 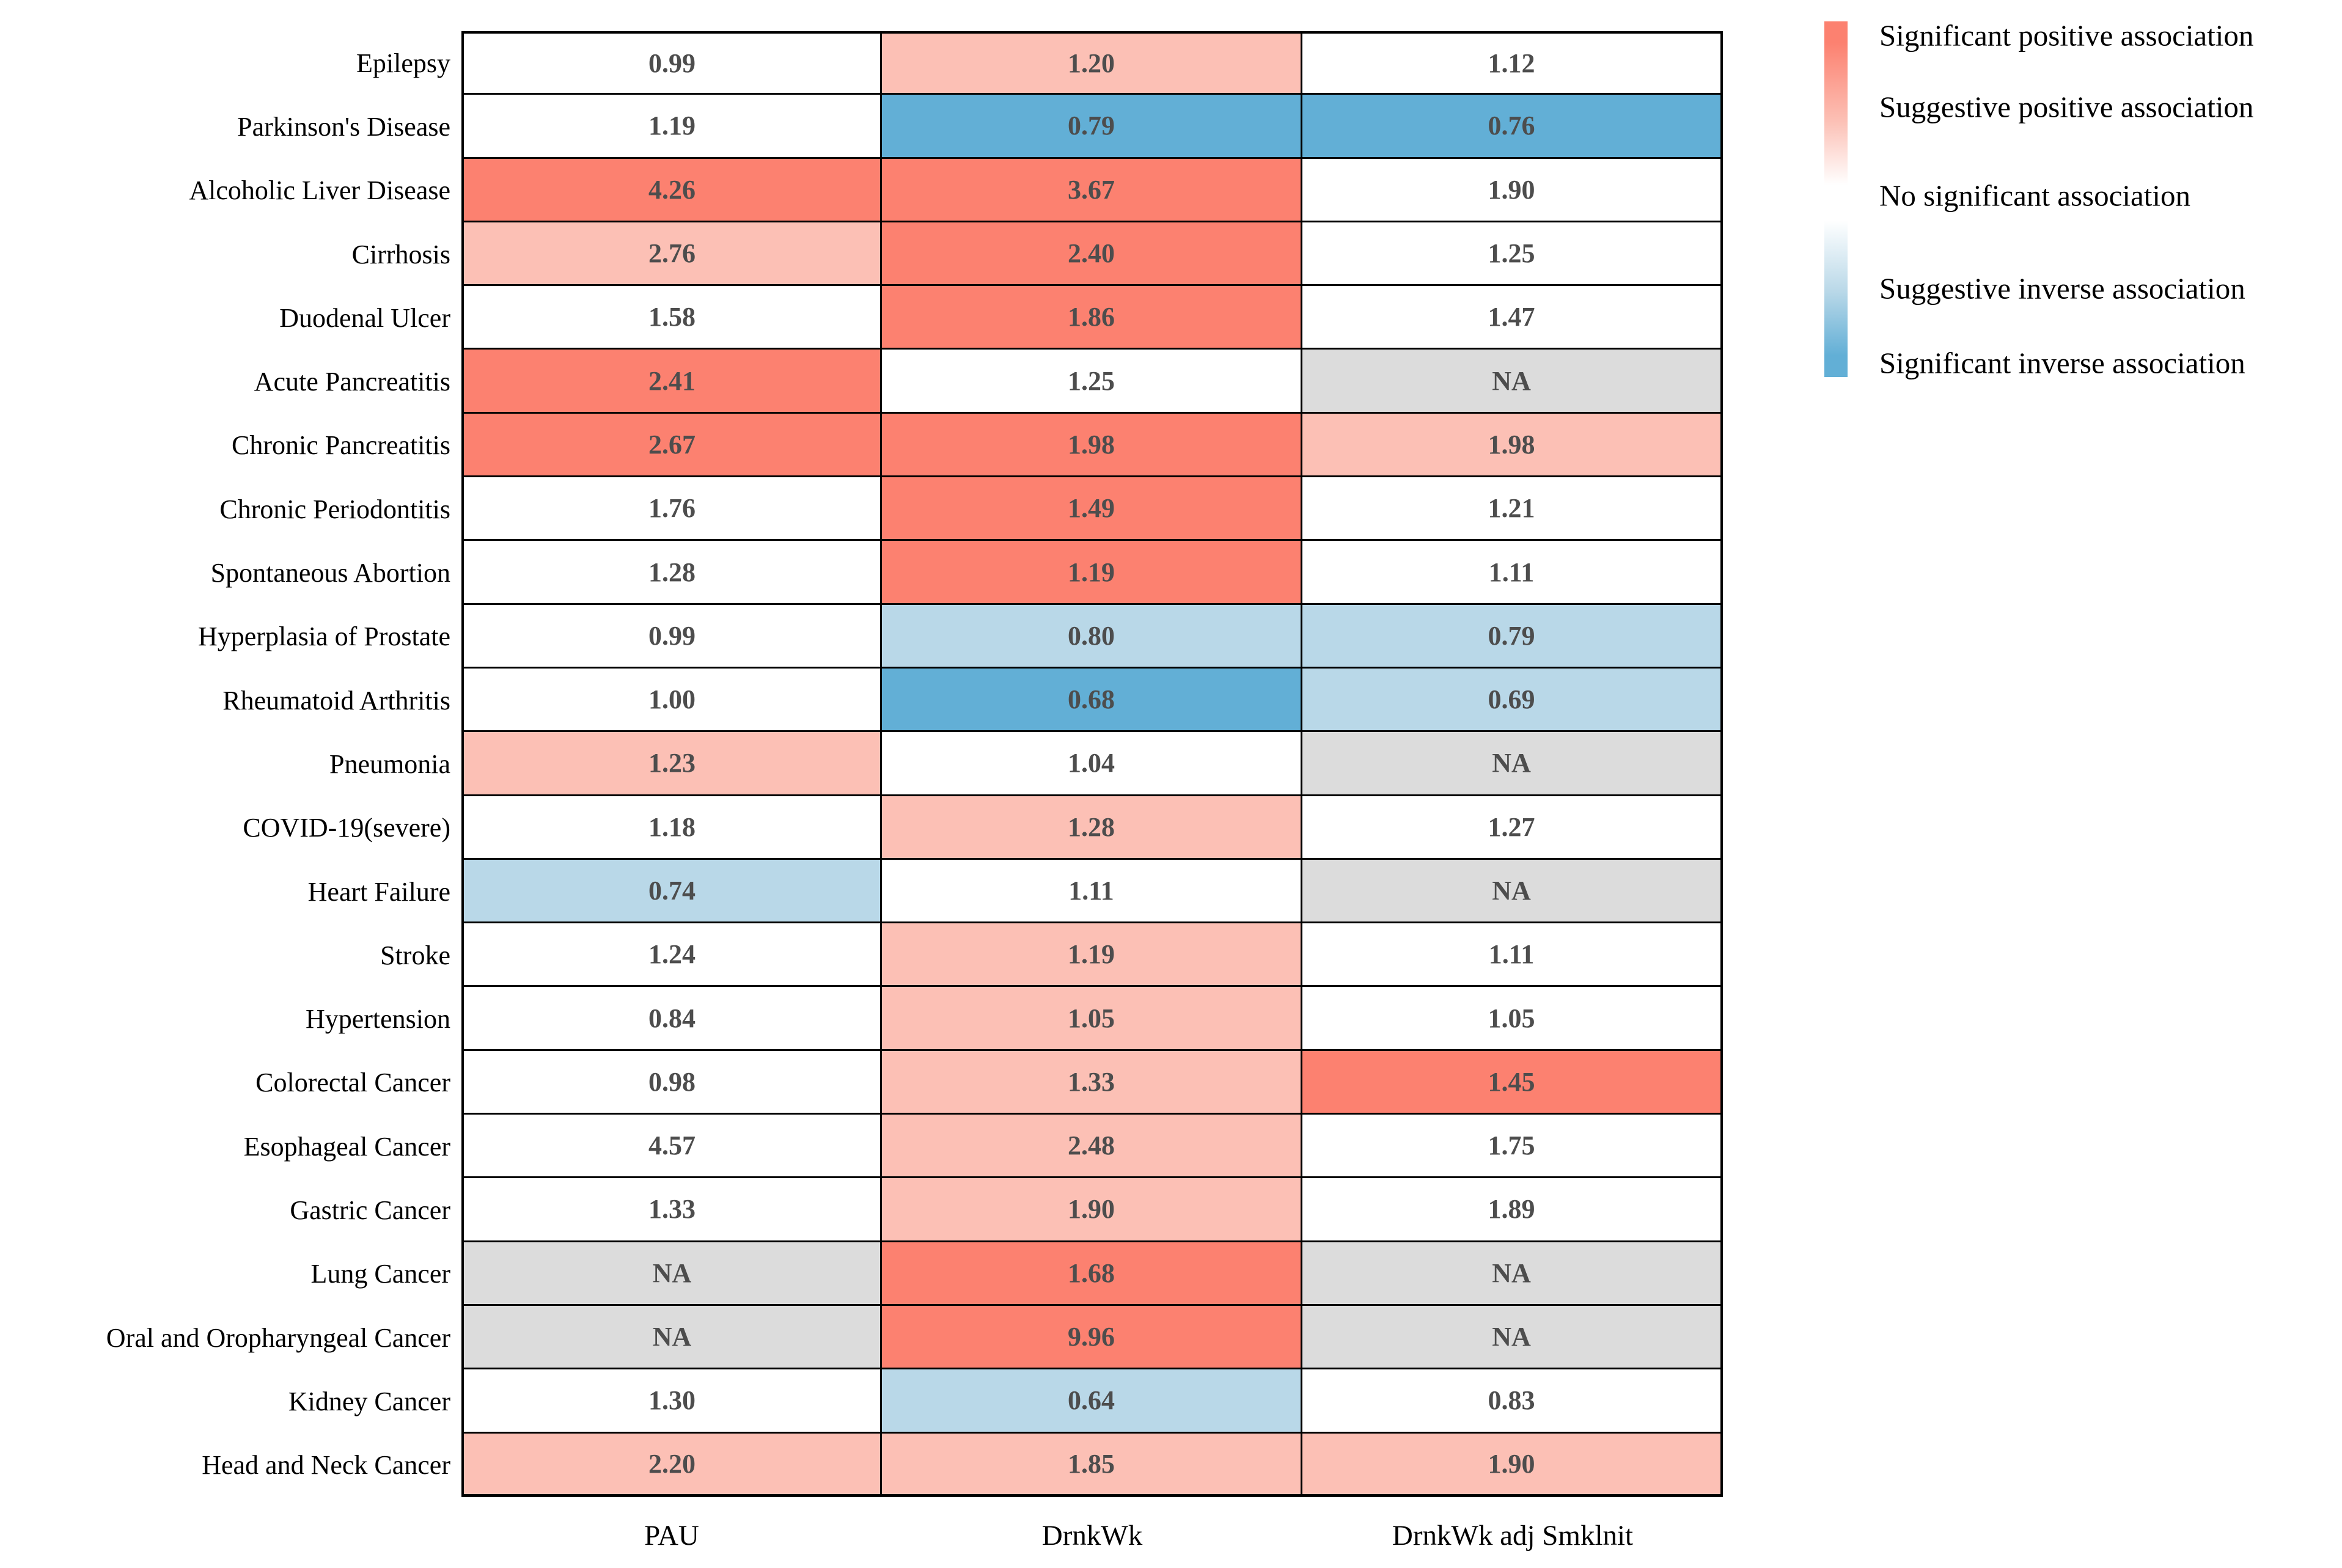 What do you see at coordinates (1092, 1536) in the screenshot?
I see `column-header-drnkwk: DrnkWk` at bounding box center [1092, 1536].